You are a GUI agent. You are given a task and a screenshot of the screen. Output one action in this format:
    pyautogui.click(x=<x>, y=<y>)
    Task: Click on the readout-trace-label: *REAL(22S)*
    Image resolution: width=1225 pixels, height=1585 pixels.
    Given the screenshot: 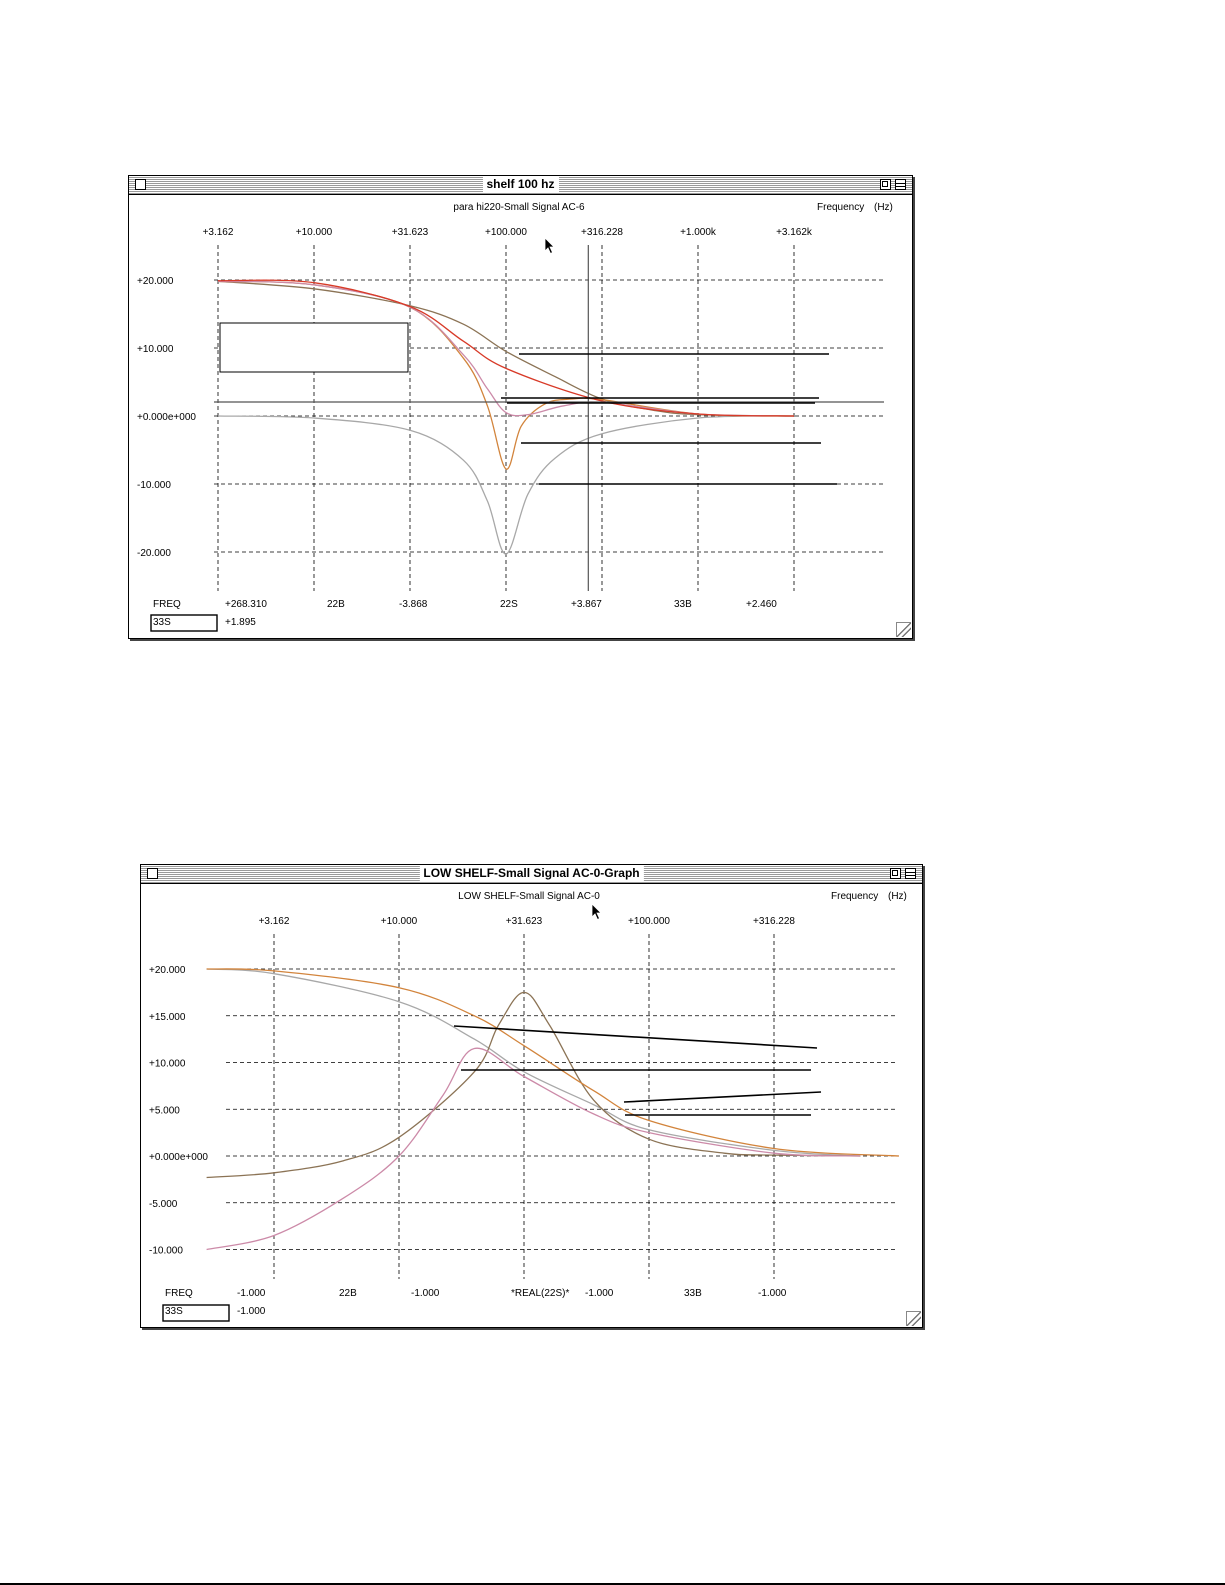 What is the action you would take?
    pyautogui.click(x=540, y=1293)
    